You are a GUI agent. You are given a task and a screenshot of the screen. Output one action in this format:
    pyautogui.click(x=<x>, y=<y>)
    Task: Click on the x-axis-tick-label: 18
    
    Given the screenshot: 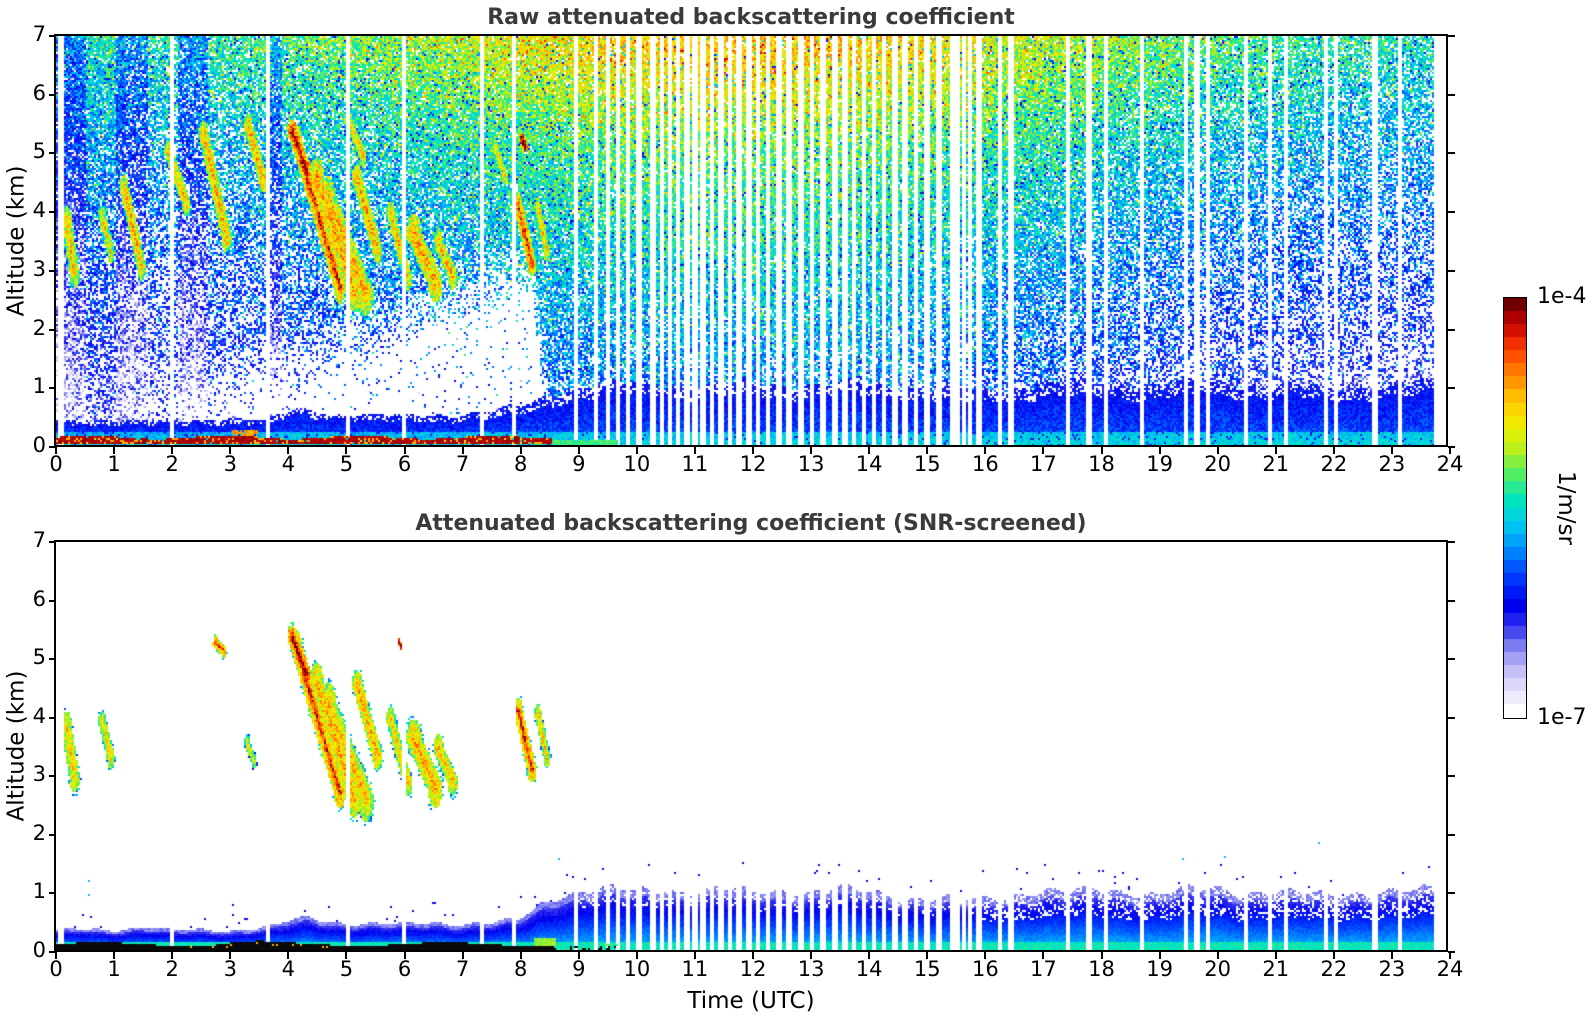 What is the action you would take?
    pyautogui.click(x=1101, y=464)
    